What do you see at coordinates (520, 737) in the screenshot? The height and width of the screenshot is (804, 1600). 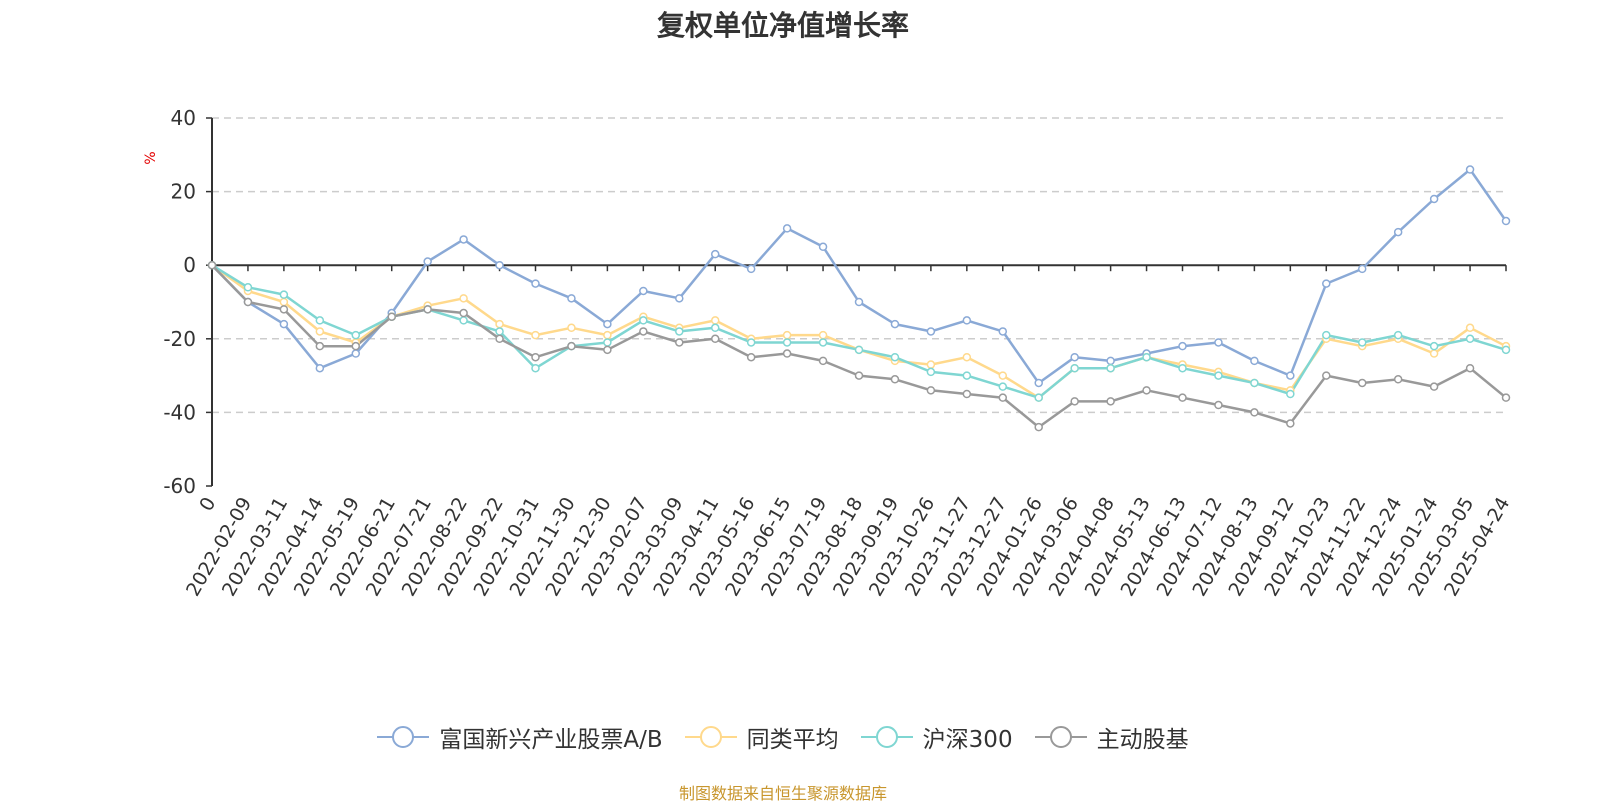 I see `legend-item-fund: 富国新兴产业股票A/B` at bounding box center [520, 737].